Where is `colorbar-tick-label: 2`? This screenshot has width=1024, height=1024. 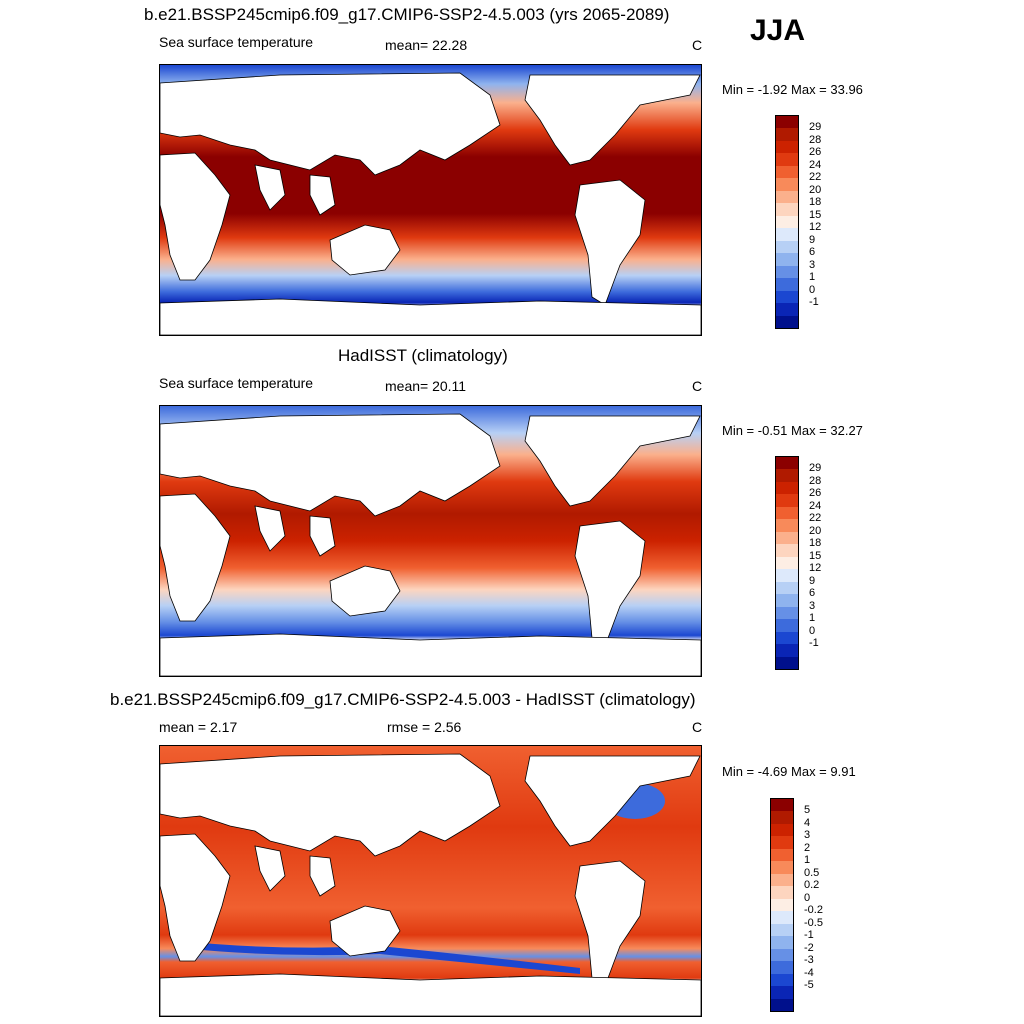
colorbar-tick-label: 2 is located at coordinates (807, 847).